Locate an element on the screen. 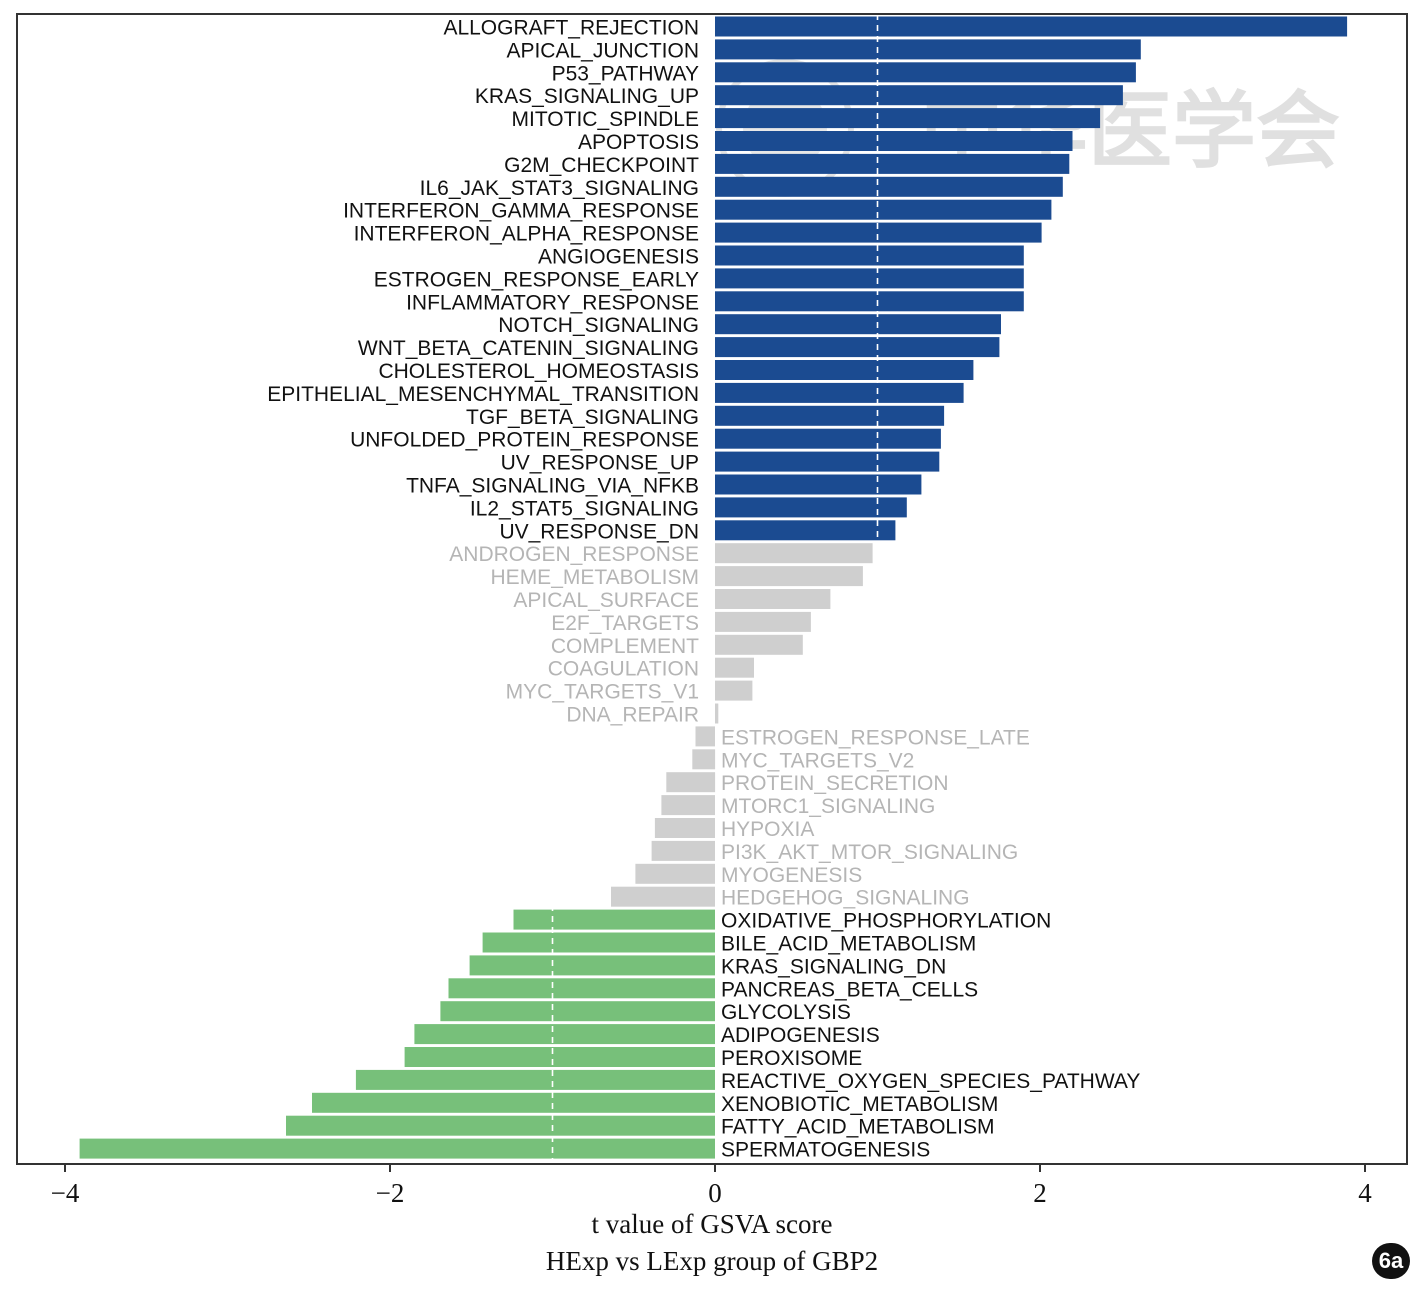 The height and width of the screenshot is (1291, 1417). bar-e2f-targets is located at coordinates (763, 621).